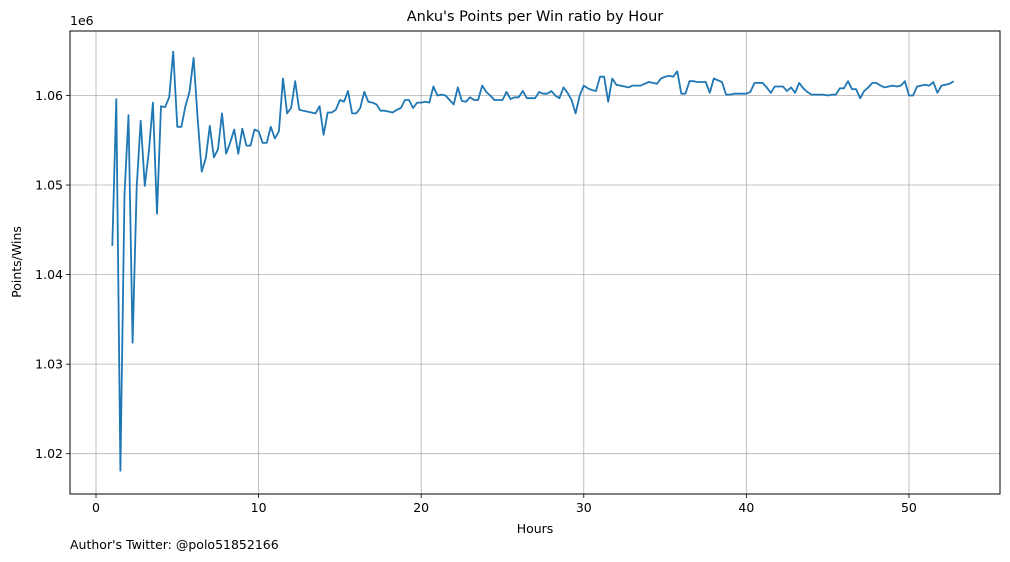 The image size is (1010, 562). I want to click on x-axis-label: Hours, so click(535, 528).